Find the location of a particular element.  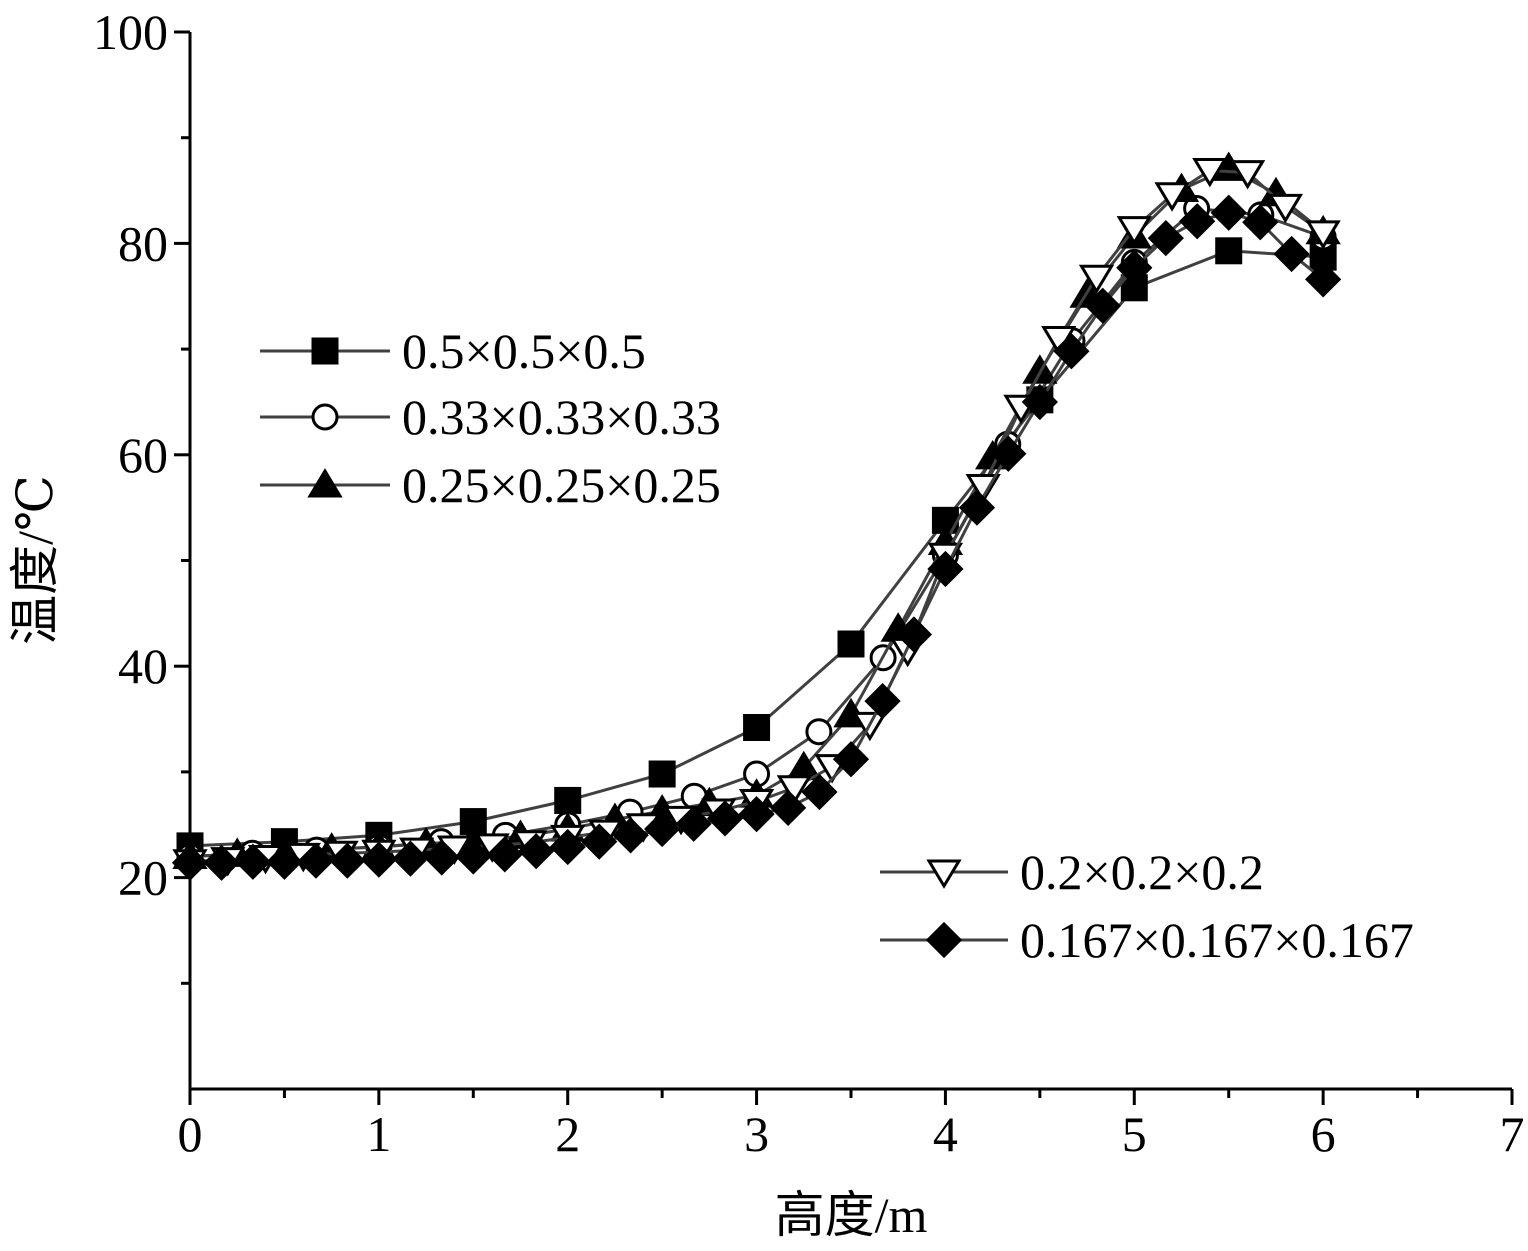

legend-entry: 0.33×0.33×0.33 is located at coordinates (490, 417).